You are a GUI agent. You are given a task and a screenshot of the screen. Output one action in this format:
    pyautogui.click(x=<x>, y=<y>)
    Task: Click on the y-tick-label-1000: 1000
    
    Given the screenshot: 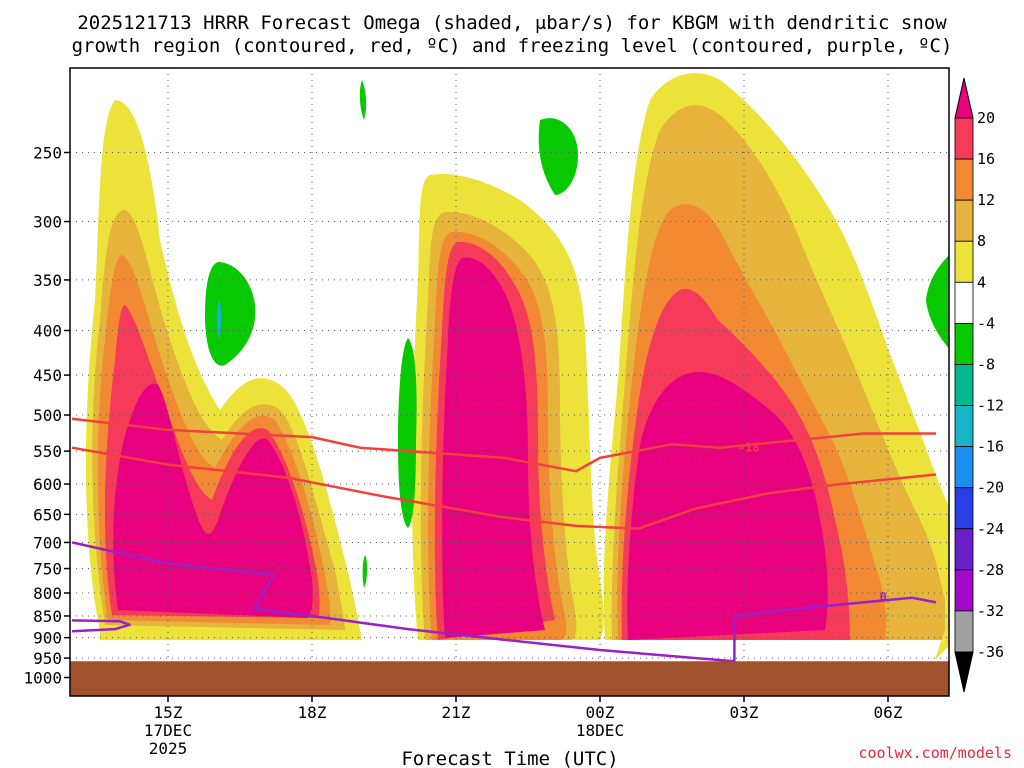 What is the action you would take?
    pyautogui.click(x=42, y=678)
    